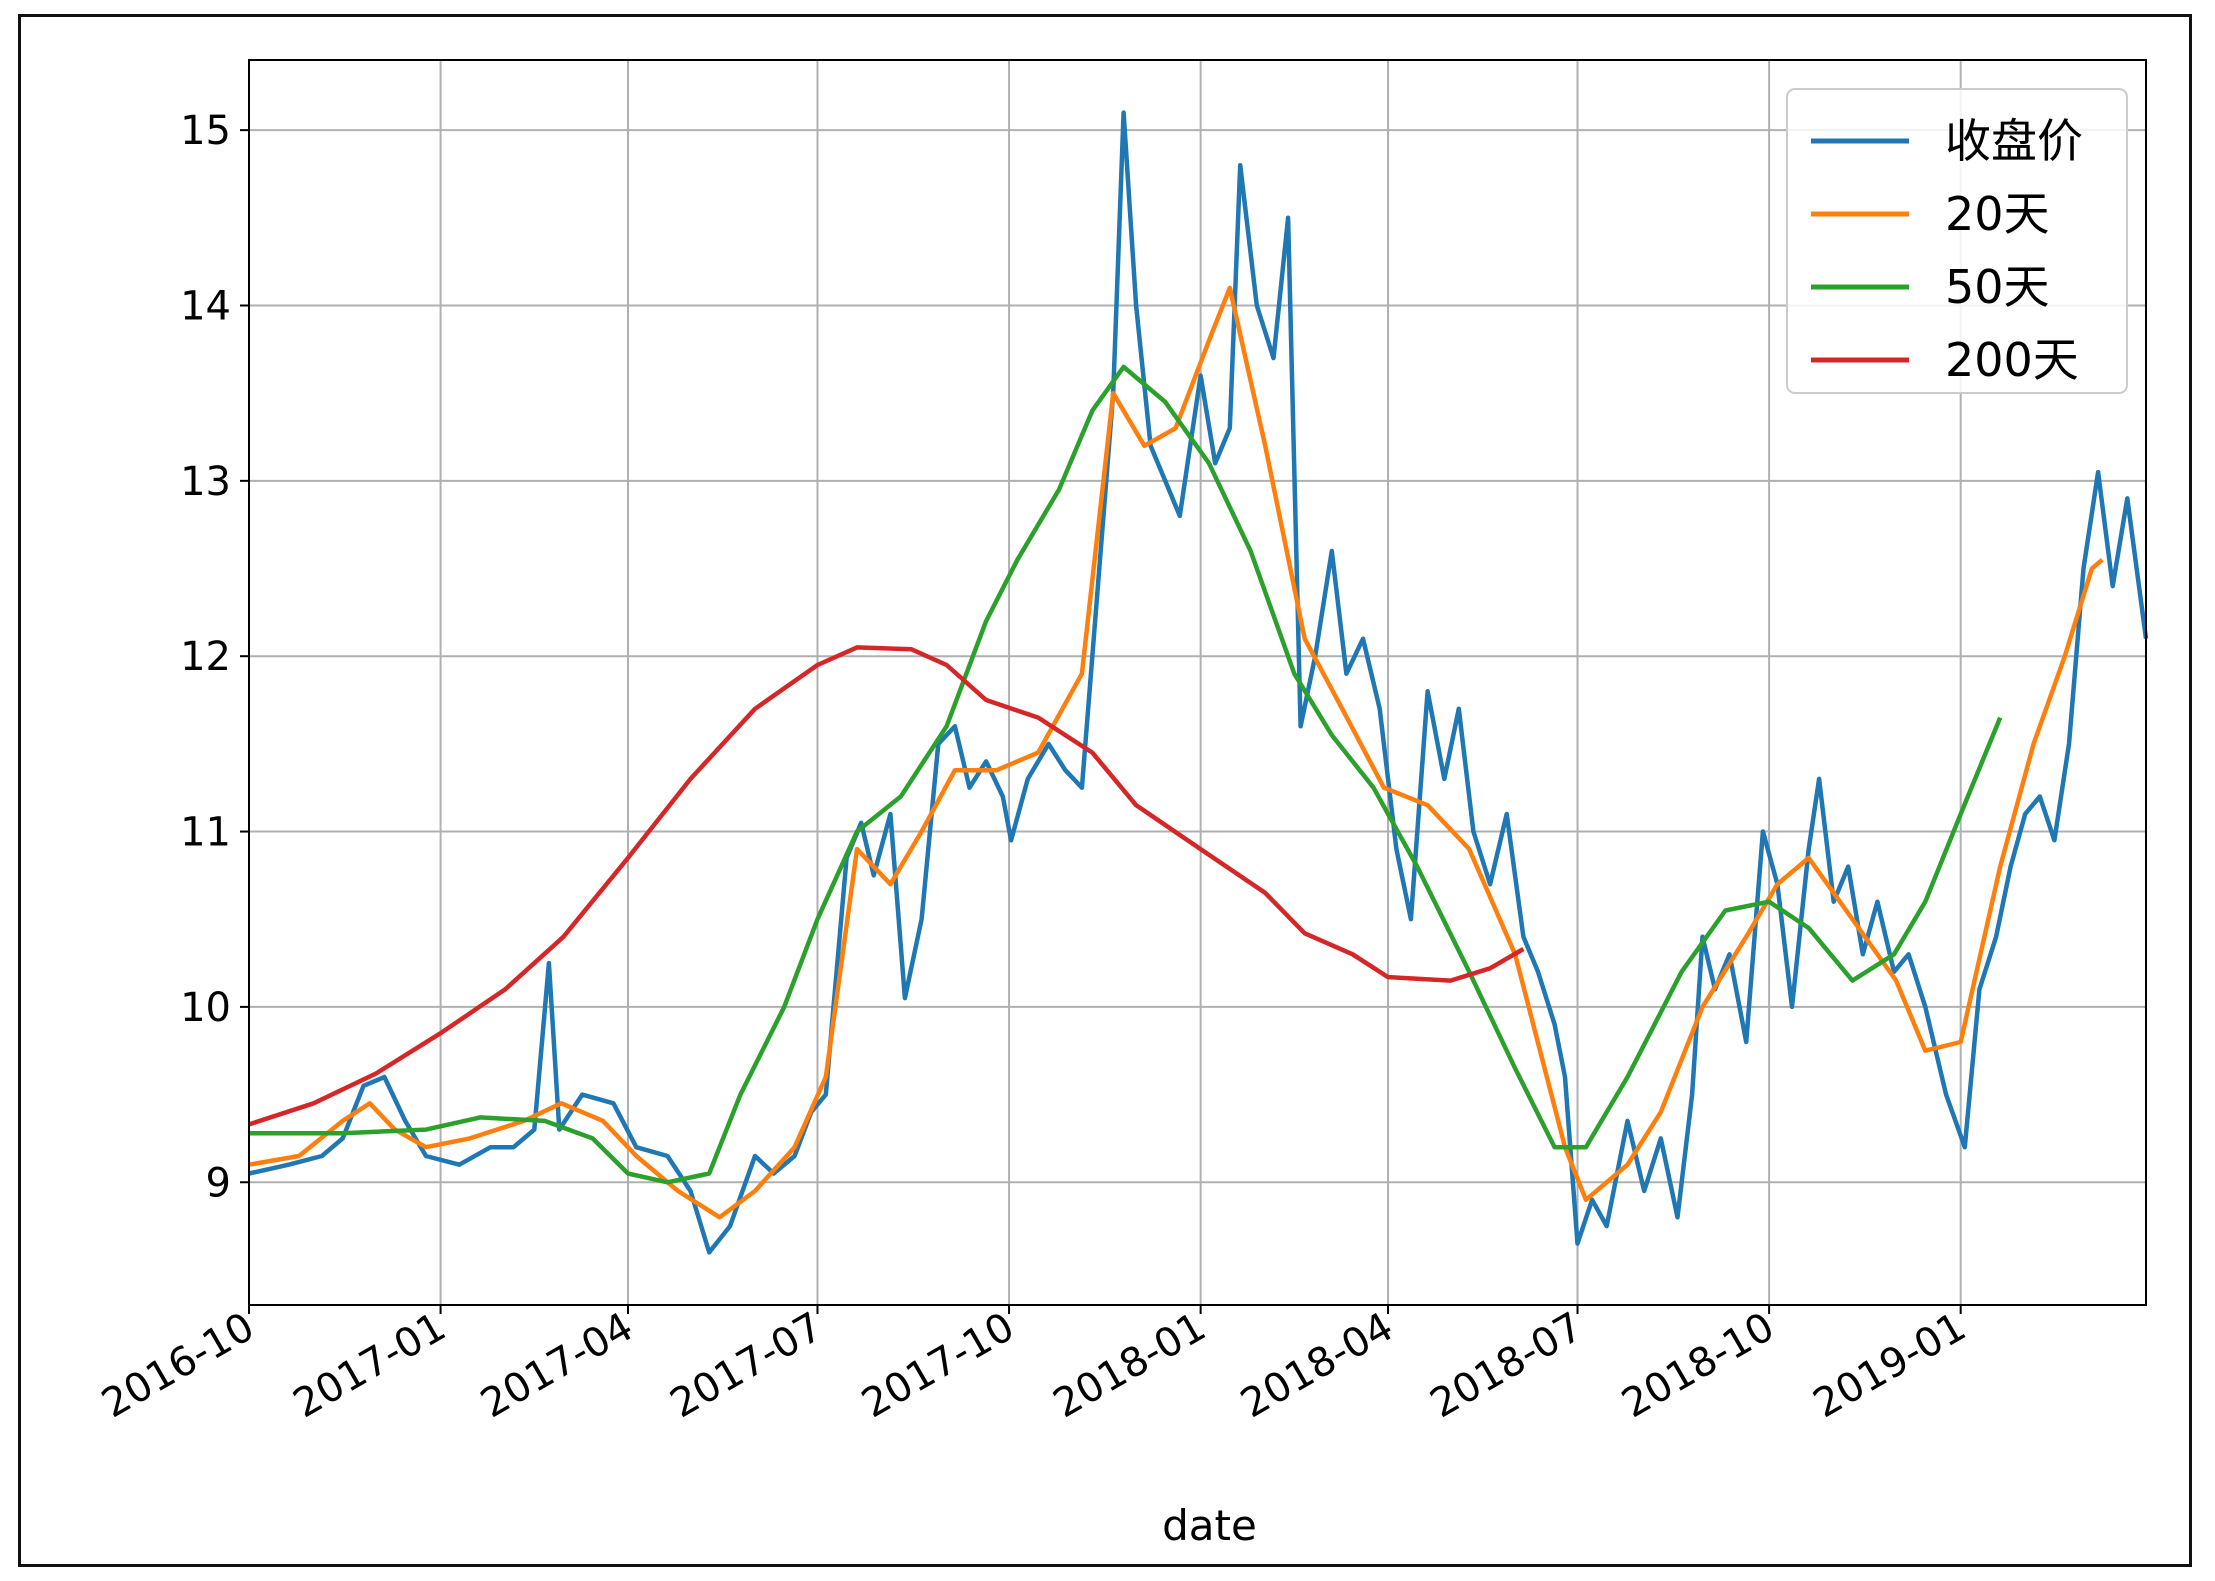 The height and width of the screenshot is (1581, 2215). What do you see at coordinates (205, 1008) in the screenshot?
I see `y-tick-label: 10` at bounding box center [205, 1008].